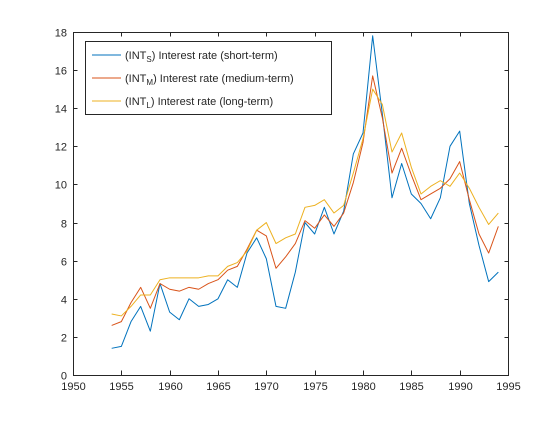 The height and width of the screenshot is (425, 560). Describe the element at coordinates (61, 148) in the screenshot. I see `y-tick-label: 12` at that location.